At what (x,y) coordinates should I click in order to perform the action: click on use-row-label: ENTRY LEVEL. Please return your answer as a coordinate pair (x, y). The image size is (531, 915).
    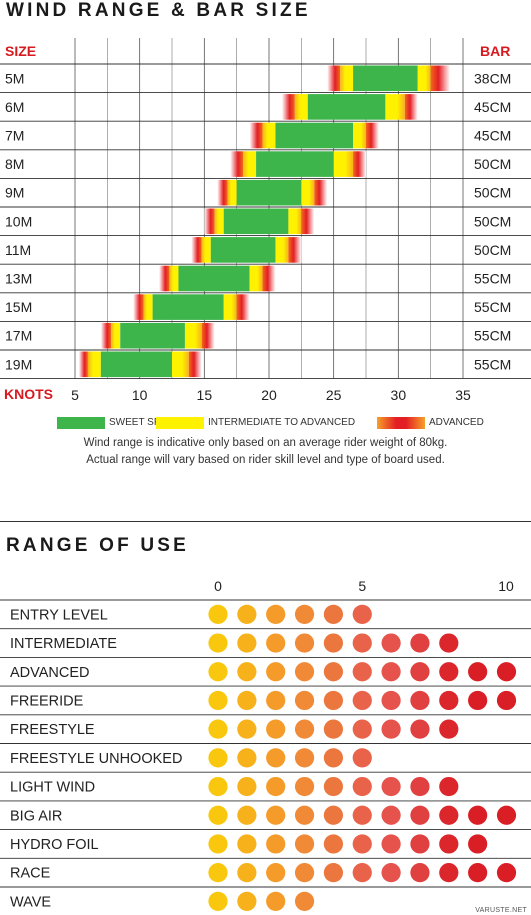
    Looking at the image, I should click on (59, 615).